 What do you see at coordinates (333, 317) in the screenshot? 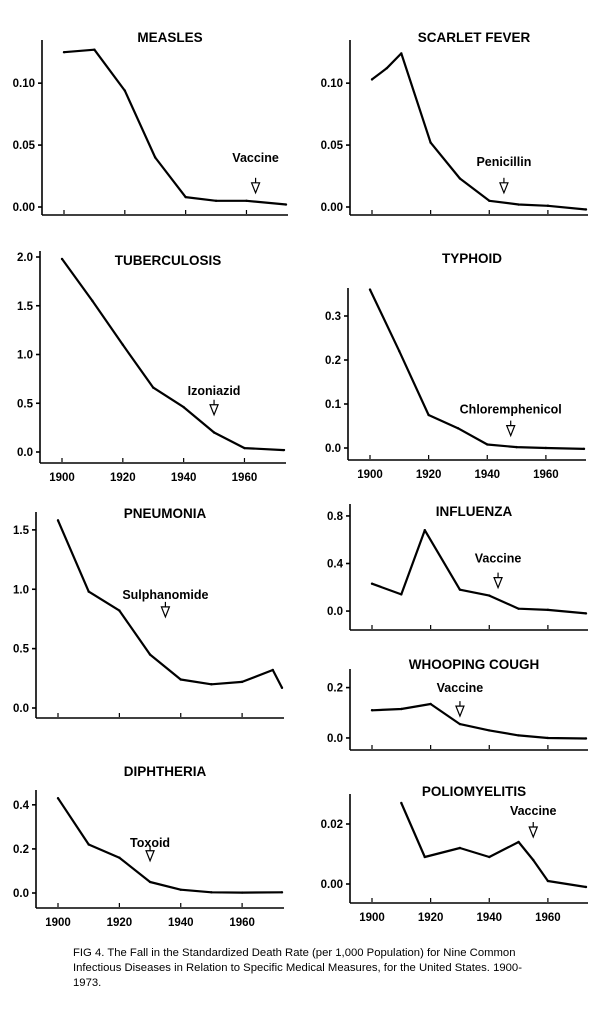
I see `y-tick-label: 0.3` at bounding box center [333, 317].